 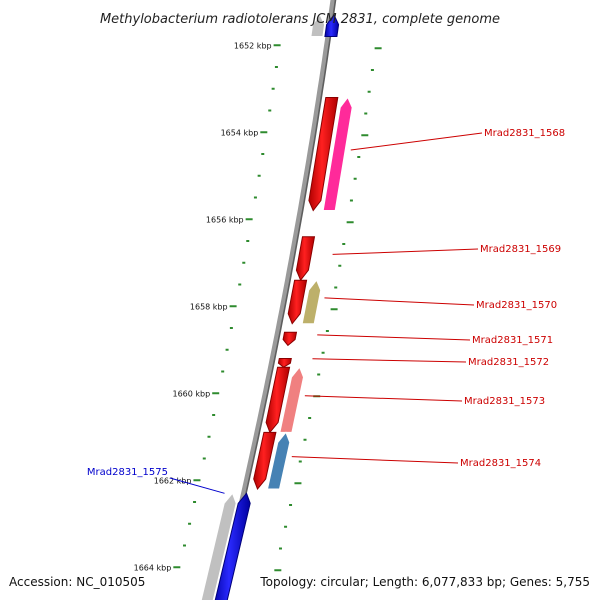 I want to click on gene-label-mrad2831-1571: Mrad2831_1571, so click(x=512, y=340).